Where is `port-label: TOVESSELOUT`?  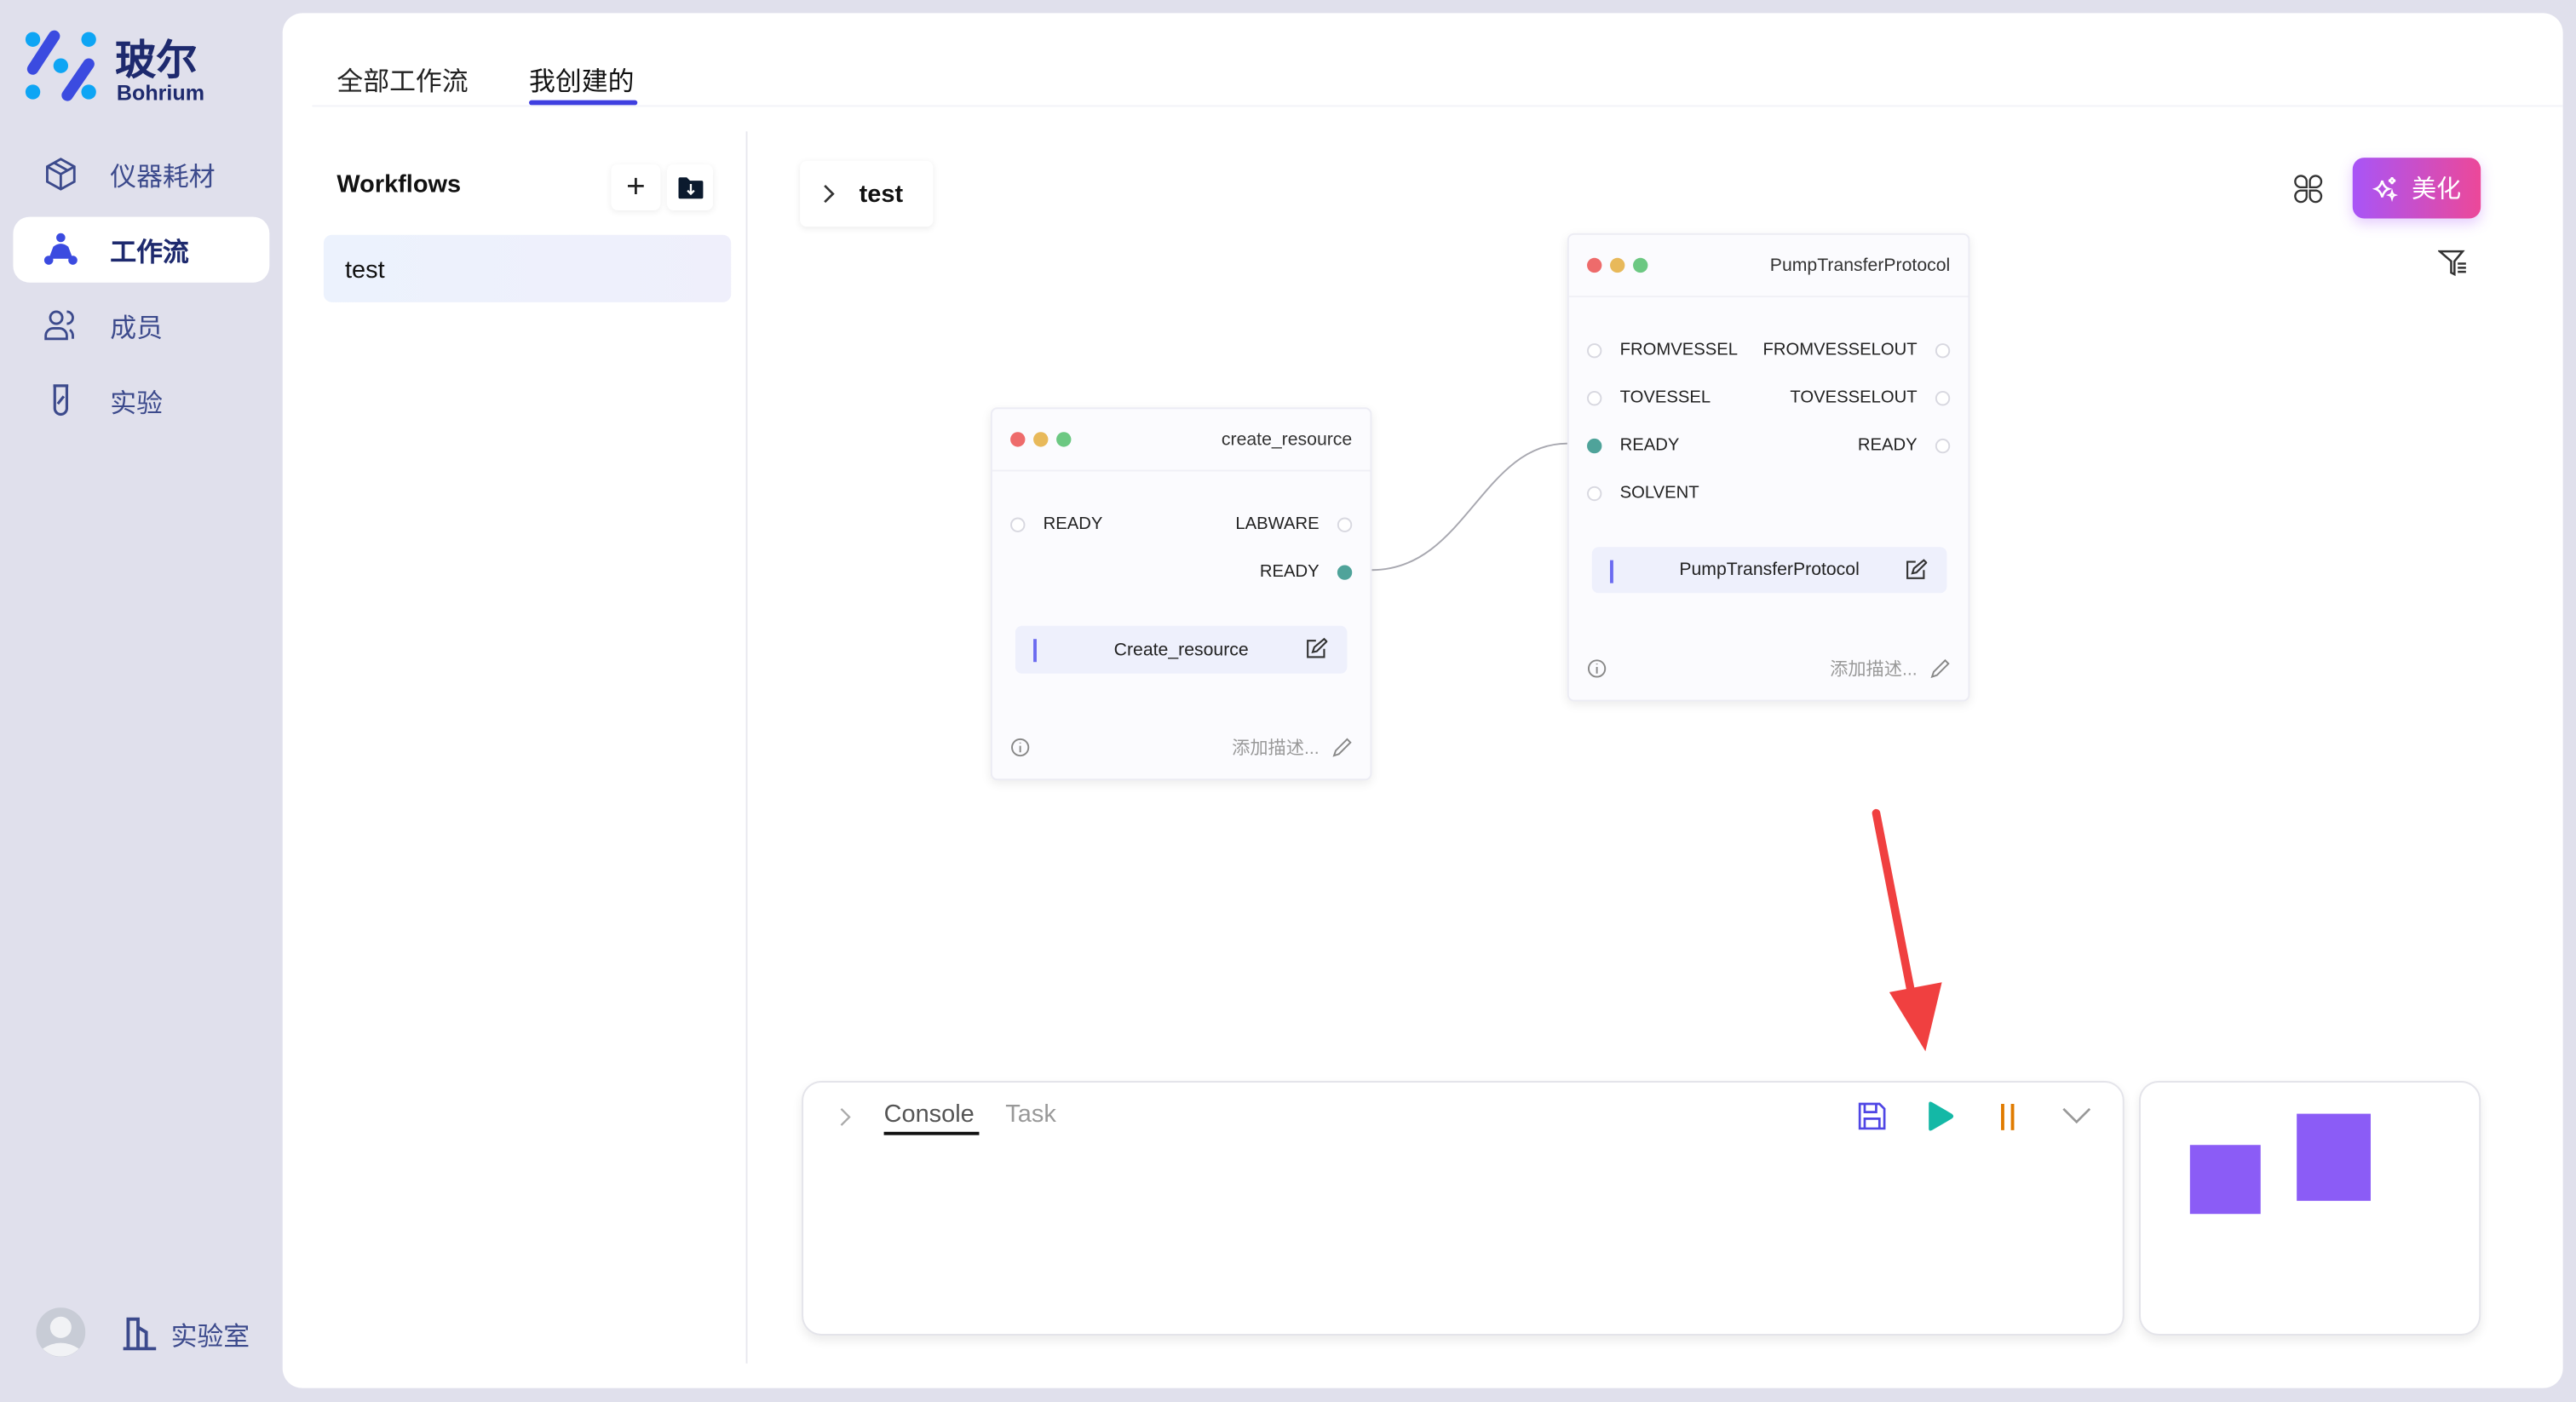 port-label: TOVESSELOUT is located at coordinates (1854, 398).